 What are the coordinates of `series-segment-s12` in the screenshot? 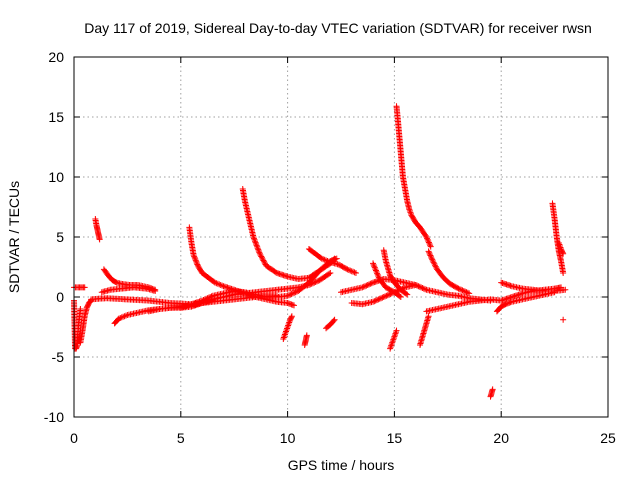 It's located at (255, 290).